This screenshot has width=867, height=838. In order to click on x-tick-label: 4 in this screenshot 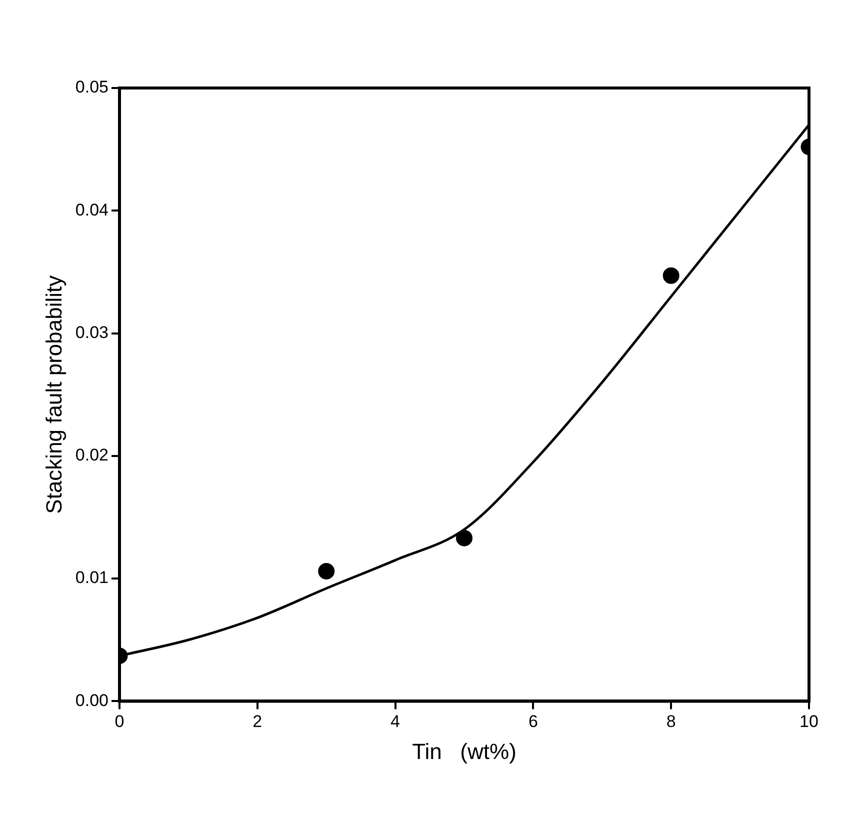, I will do `click(395, 722)`.